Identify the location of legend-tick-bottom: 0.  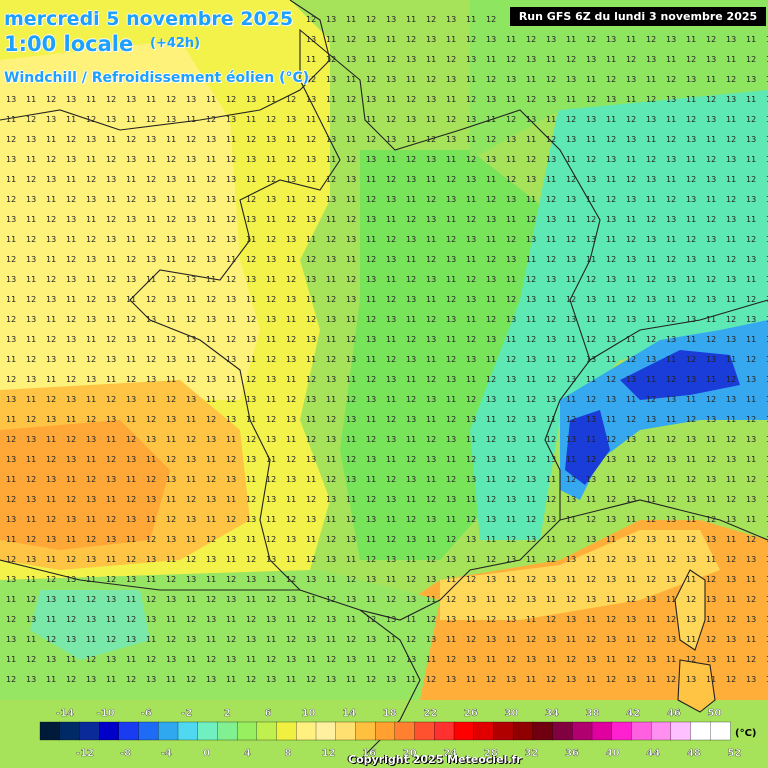
(206, 753).